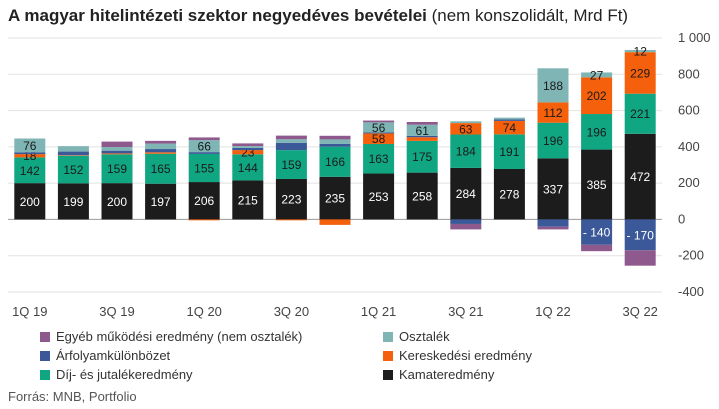  Describe the element at coordinates (510, 128) in the screenshot. I see `data-label-keresk: 74` at that location.